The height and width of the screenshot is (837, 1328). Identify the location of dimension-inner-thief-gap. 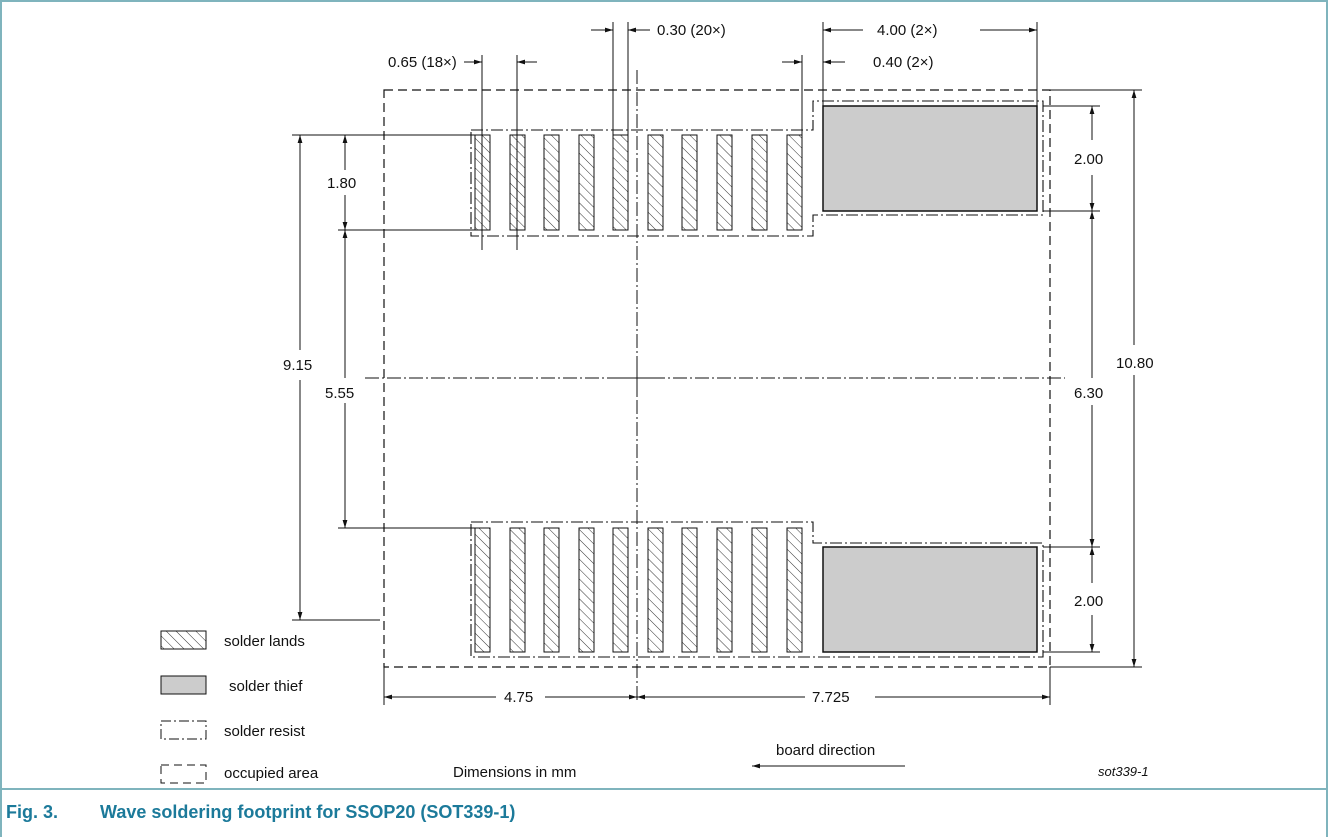
(1071, 379).